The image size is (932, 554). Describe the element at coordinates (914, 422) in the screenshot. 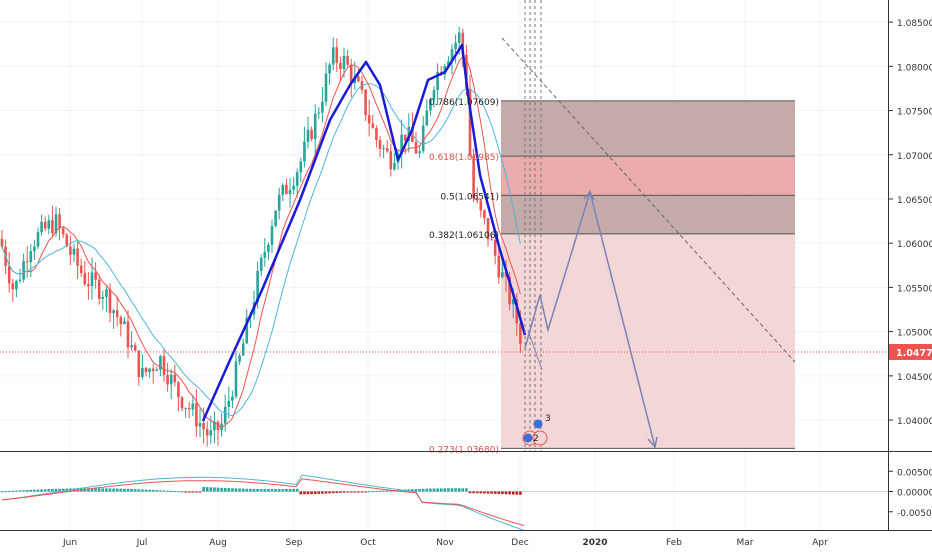

I see `price-tick-label: 1.04000` at that location.